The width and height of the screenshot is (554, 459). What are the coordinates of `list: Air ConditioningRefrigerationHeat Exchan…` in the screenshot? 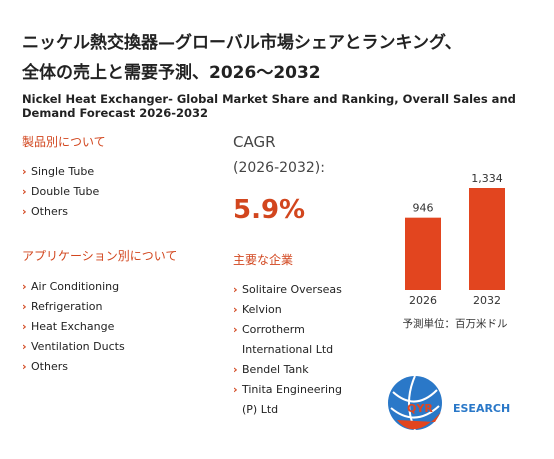 It's located at (73, 327).